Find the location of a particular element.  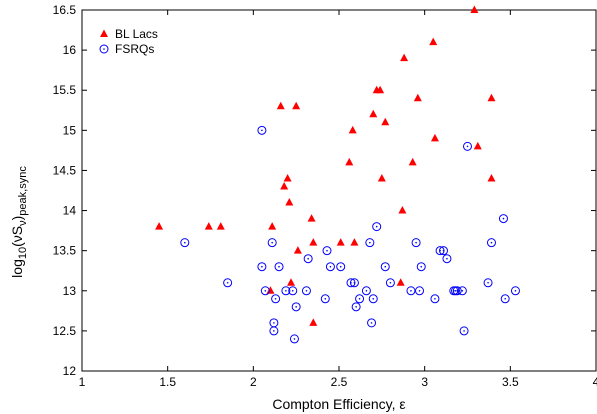

y-tick-label: 12.5 is located at coordinates (65, 331).